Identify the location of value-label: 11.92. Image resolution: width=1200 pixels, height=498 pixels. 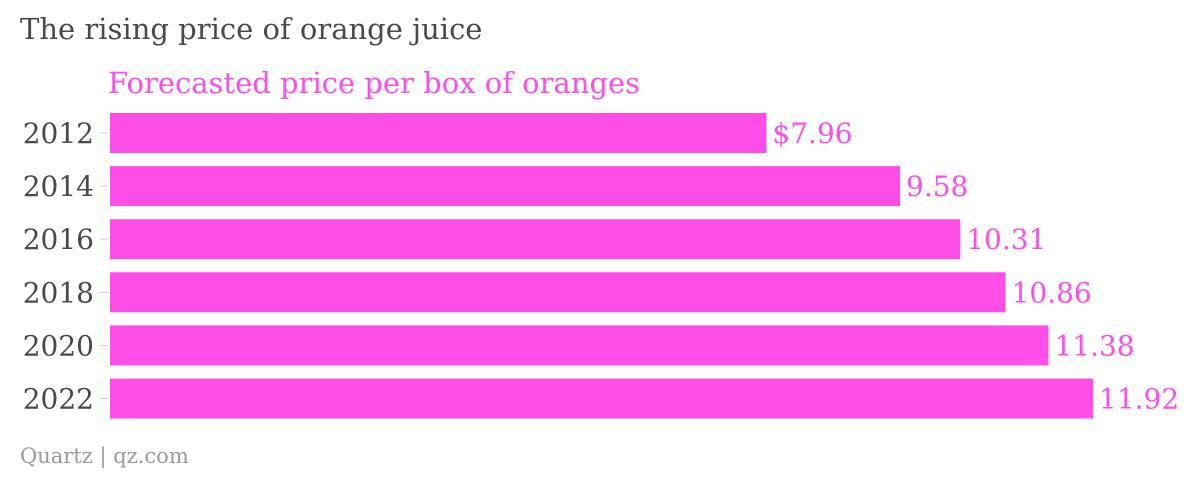
(1139, 399).